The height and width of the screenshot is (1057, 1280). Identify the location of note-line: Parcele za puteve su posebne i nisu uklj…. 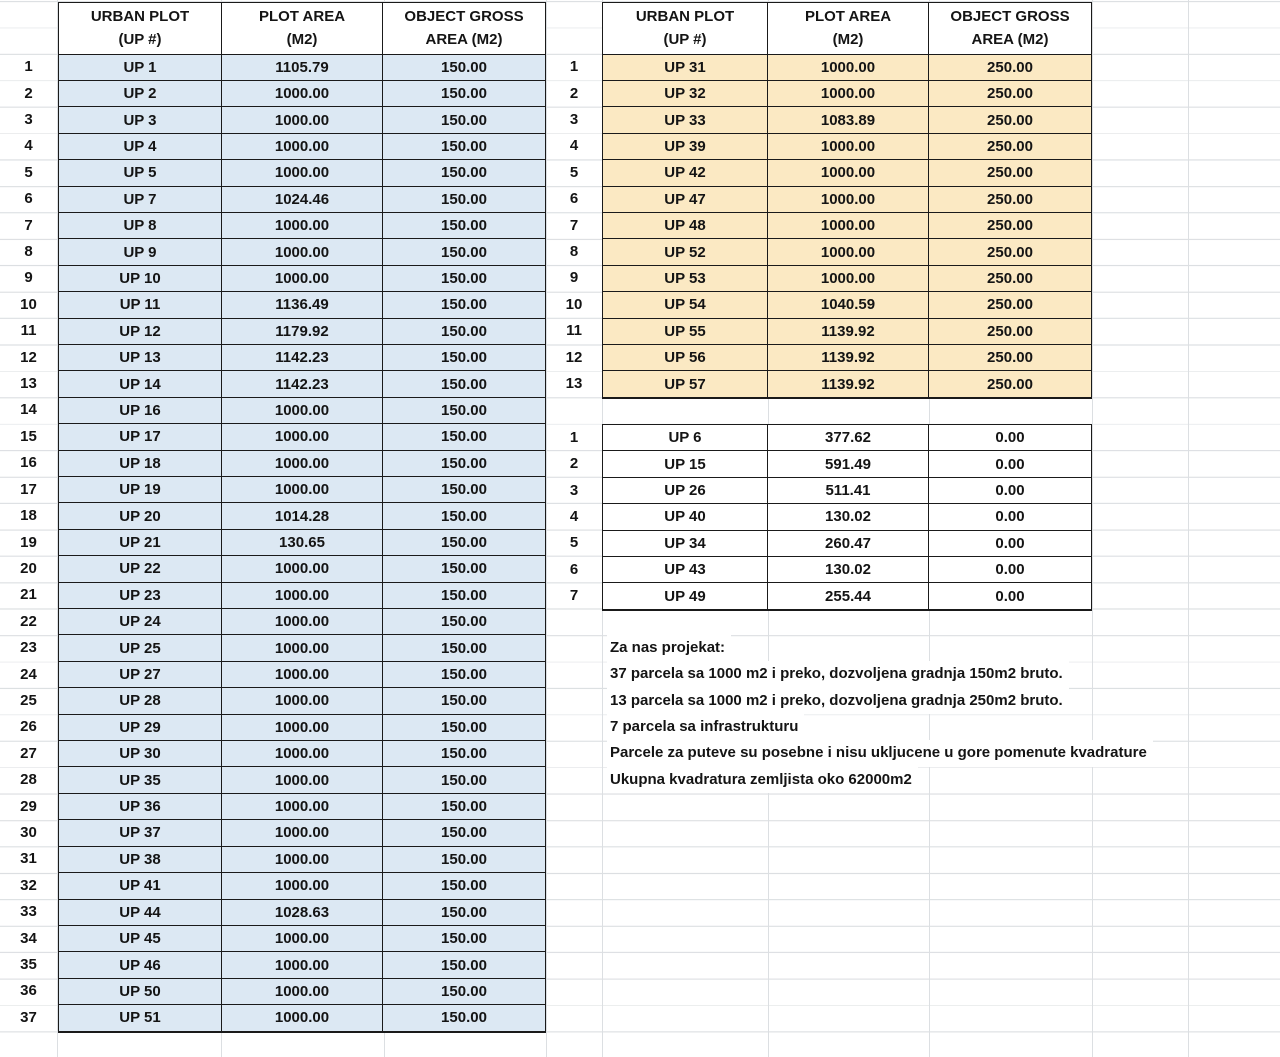
(880, 753).